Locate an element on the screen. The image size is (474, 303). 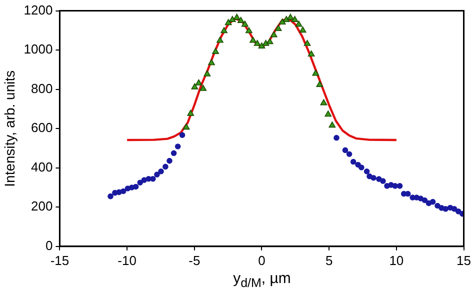
x-tick-label: 0 is located at coordinates (262, 260).